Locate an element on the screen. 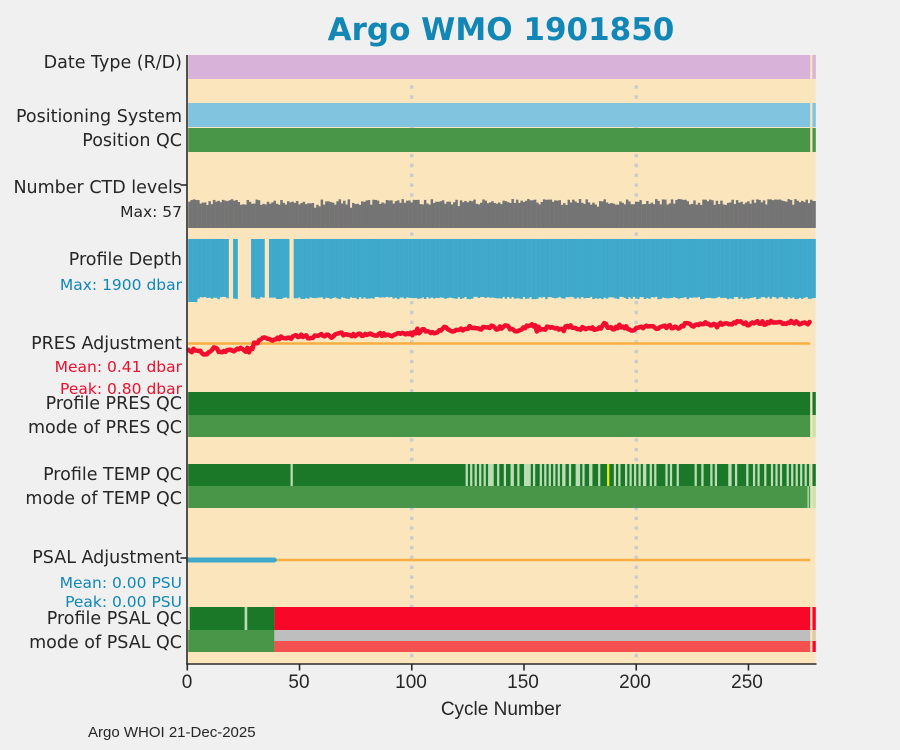 The height and width of the screenshot is (750, 900). x-tick-label-0: 0 is located at coordinates (187, 682).